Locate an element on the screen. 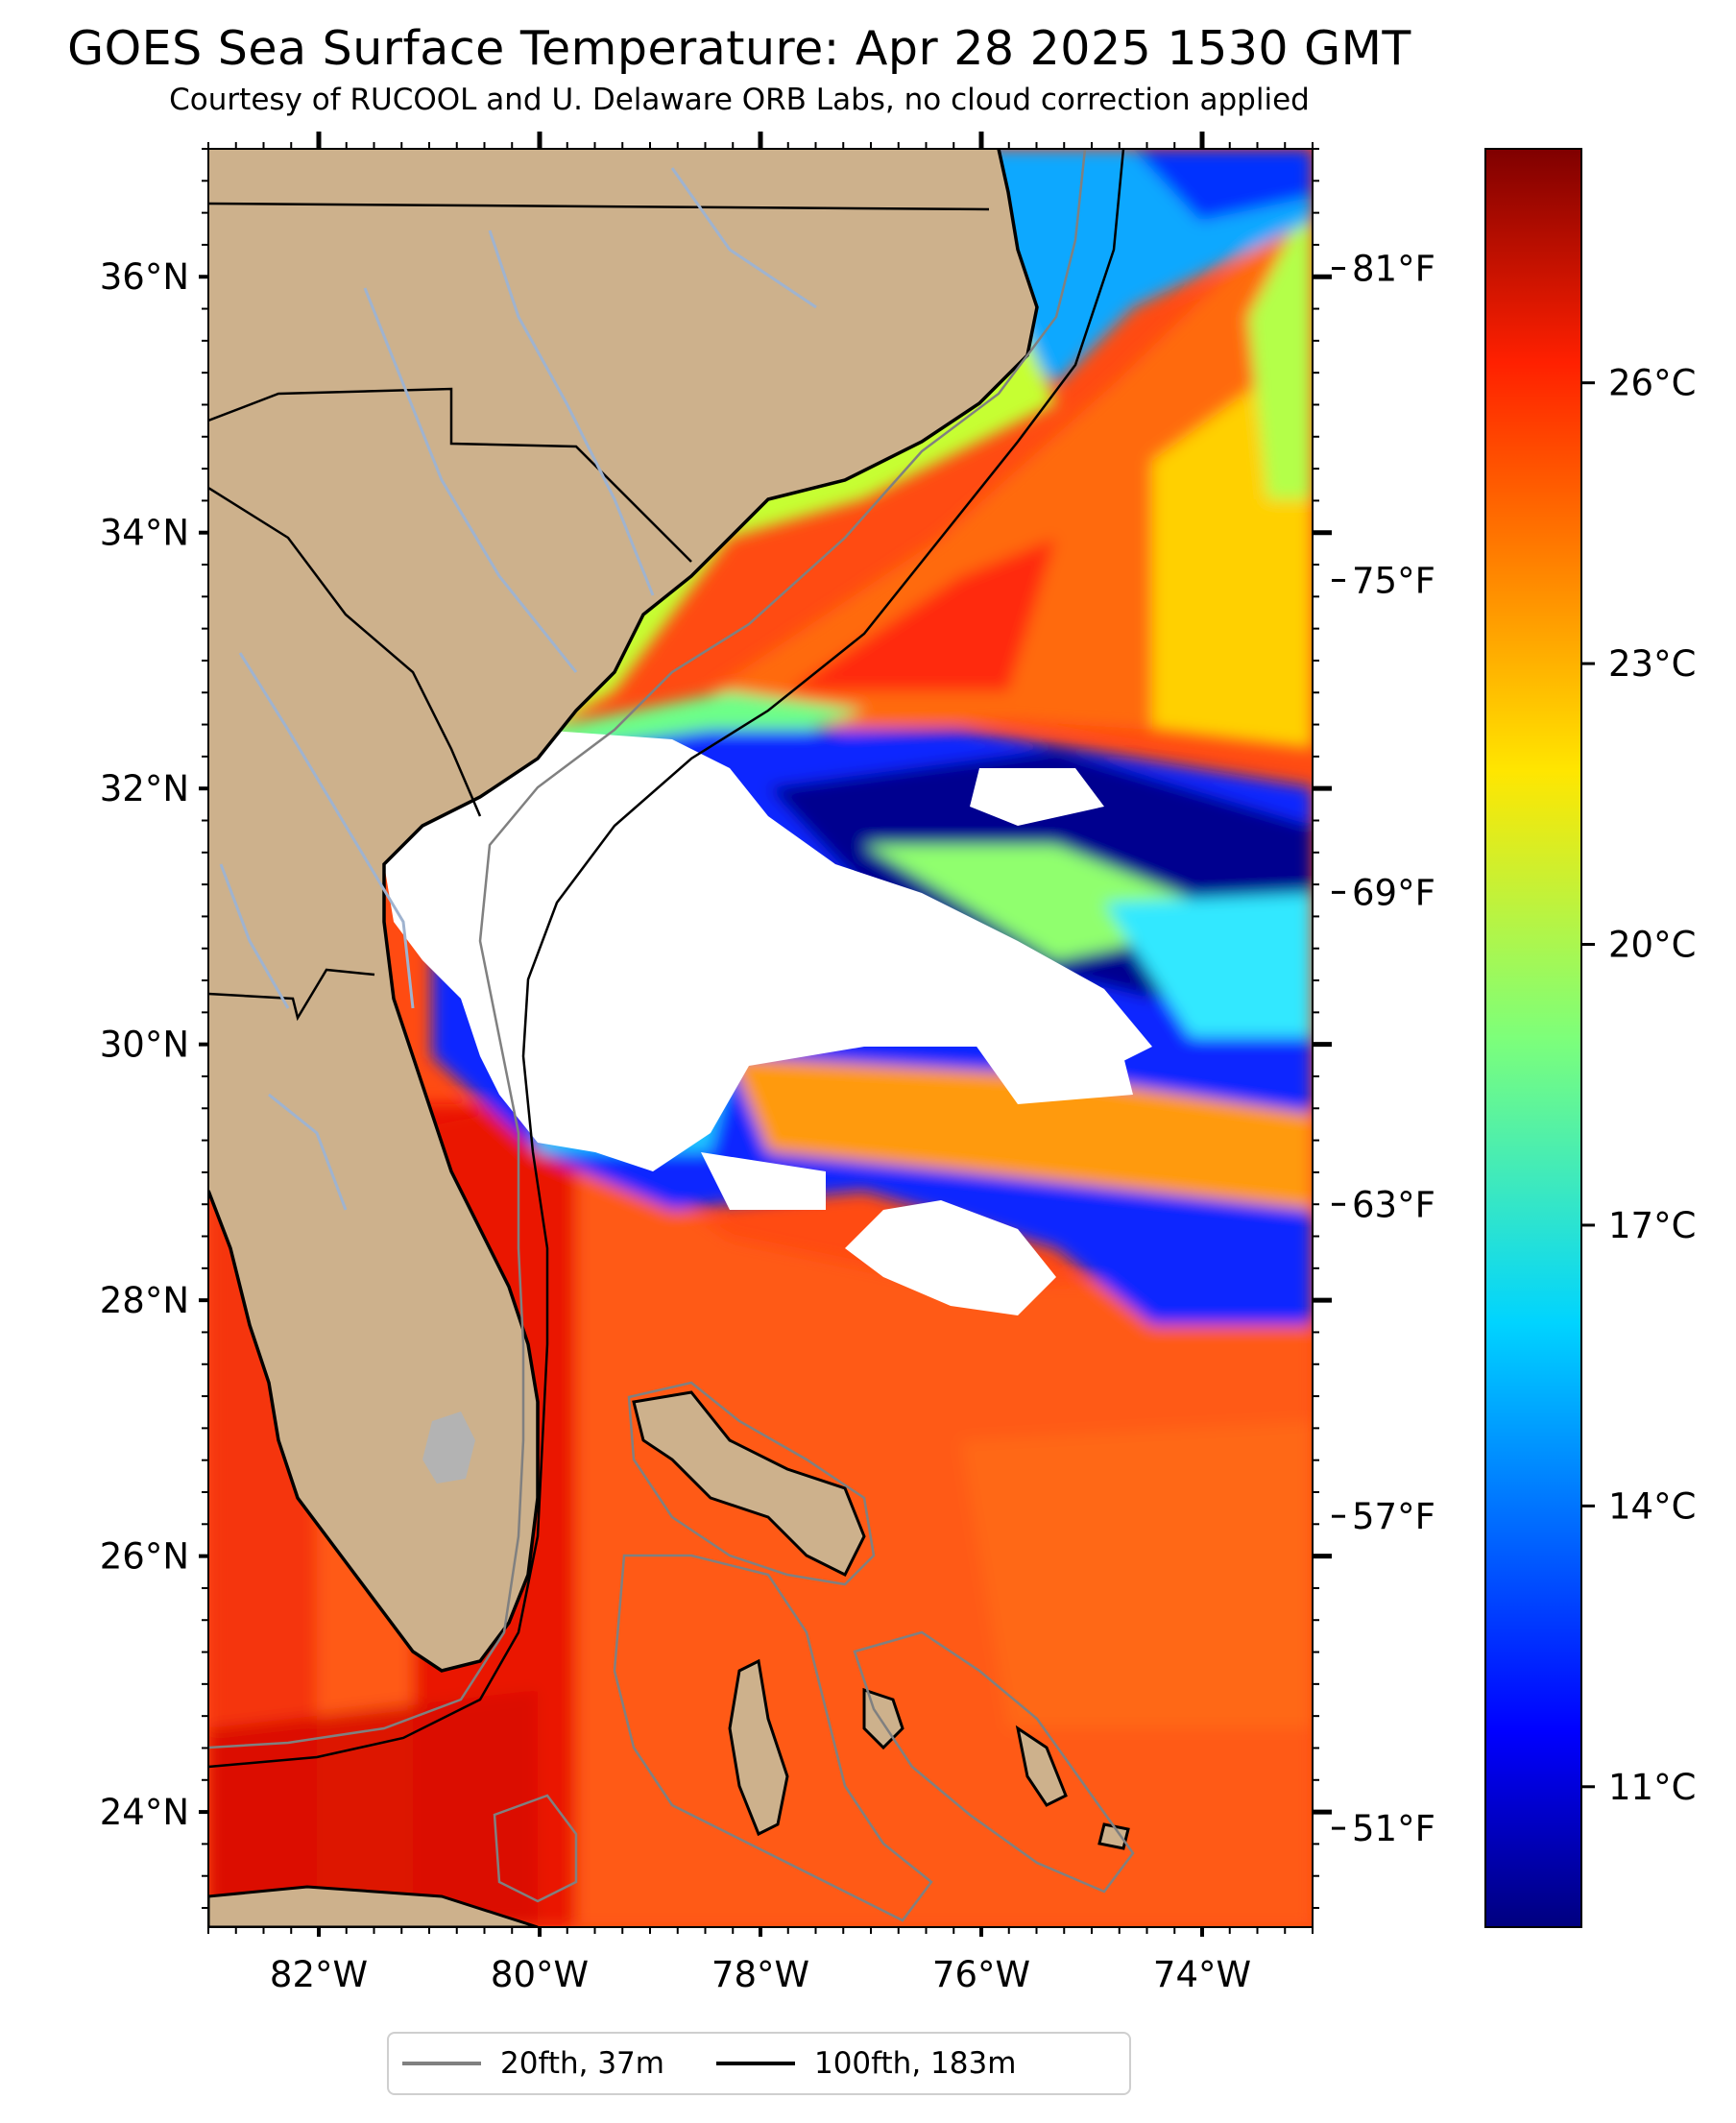  celsius-tick-label: 11°C is located at coordinates (1652, 1787).